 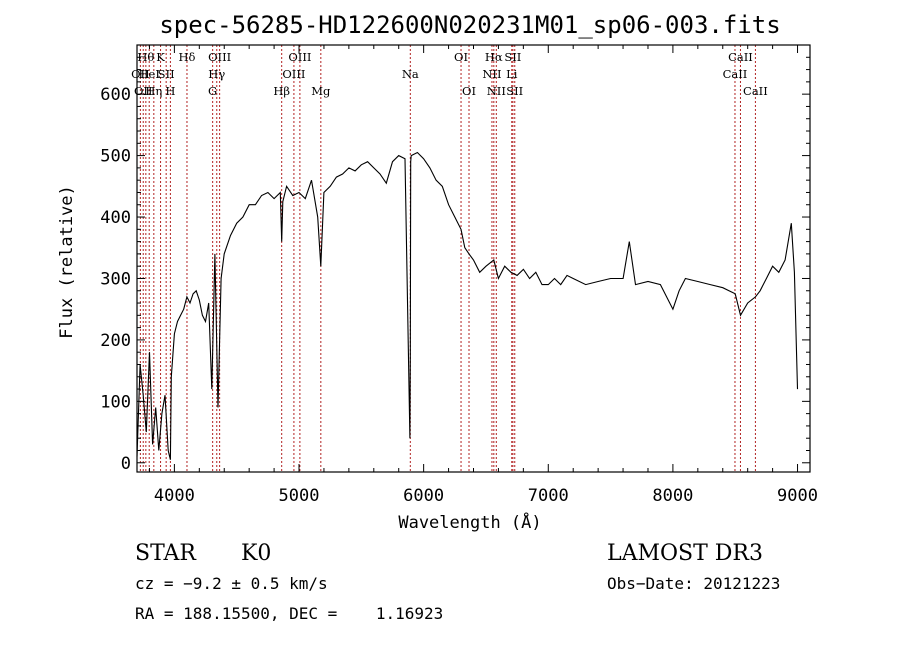 I want to click on y-tick-label-4: 400, so click(x=115, y=218).